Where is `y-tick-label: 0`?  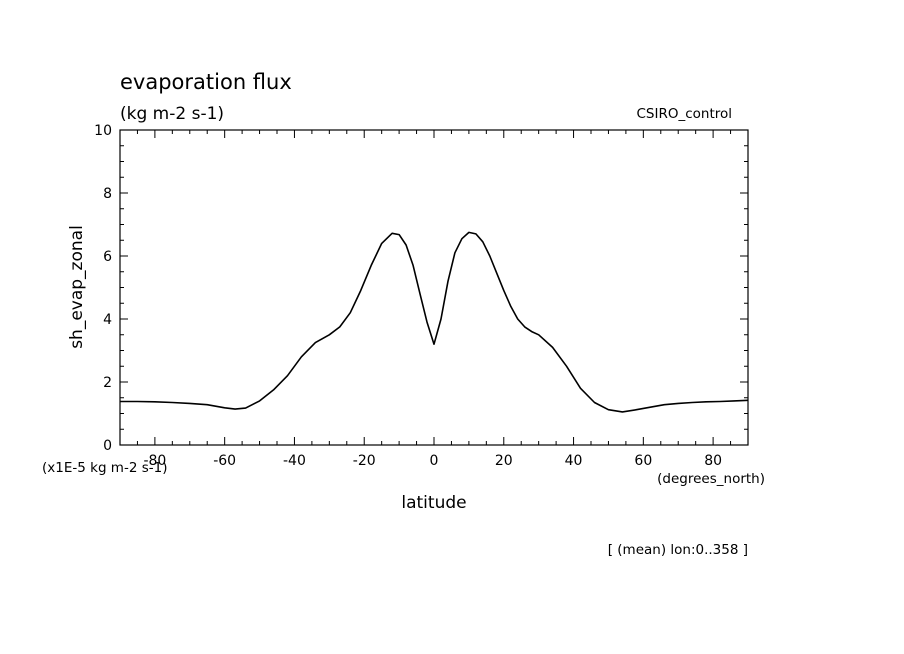 y-tick-label: 0 is located at coordinates (107, 446).